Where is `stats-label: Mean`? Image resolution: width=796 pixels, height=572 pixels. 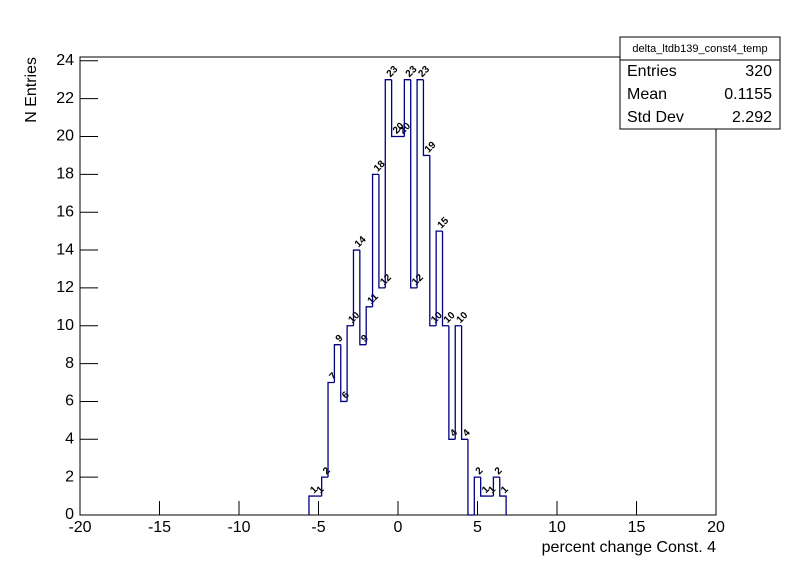
stats-label: Mean is located at coordinates (647, 94).